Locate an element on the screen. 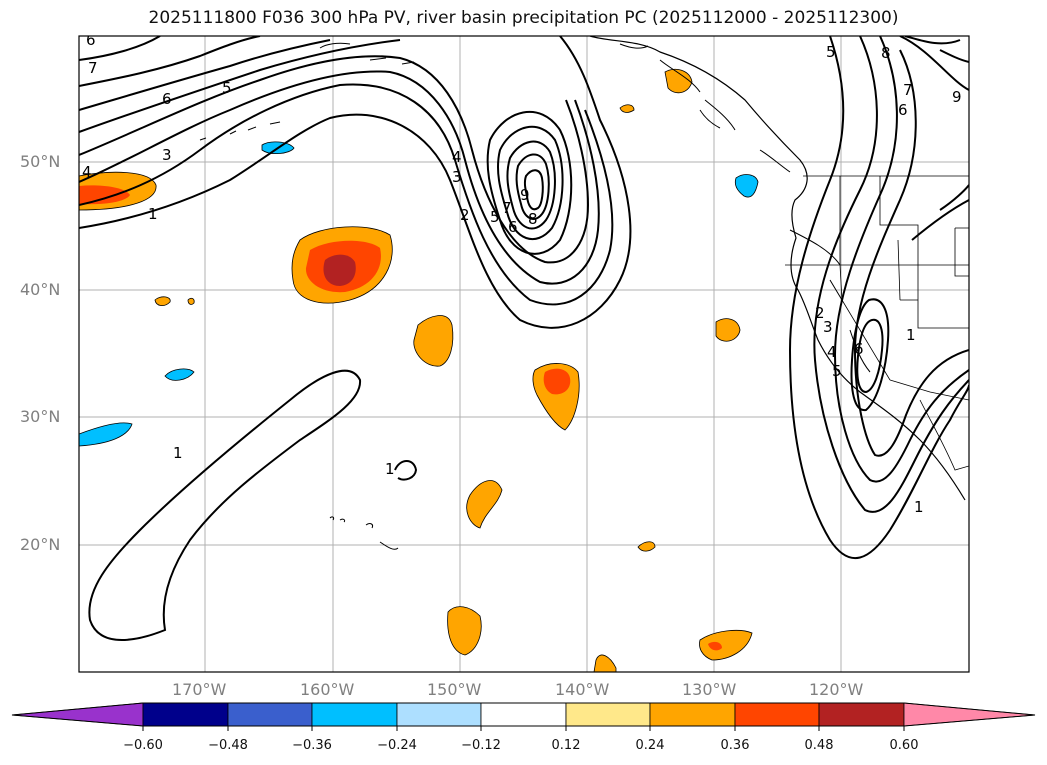 This screenshot has height=765, width=1047. x-tick-label: 140°W is located at coordinates (582, 689).